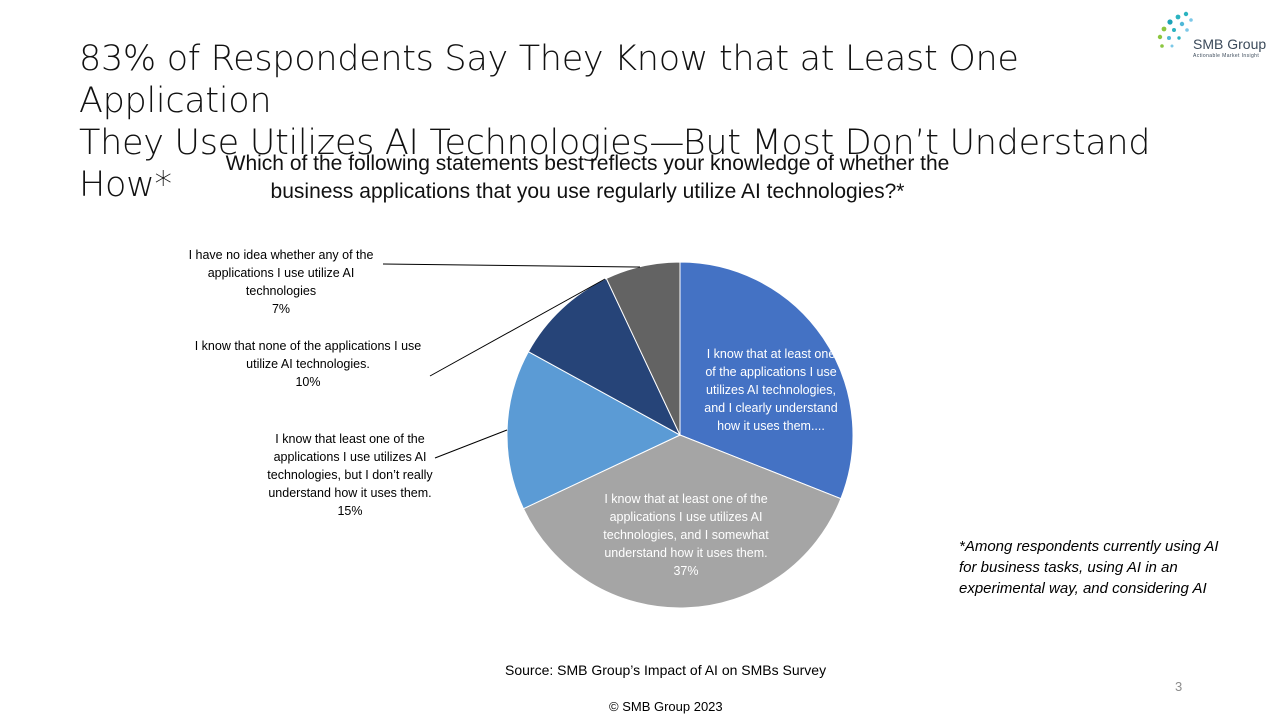 The width and height of the screenshot is (1280, 720). Describe the element at coordinates (1175, 29) in the screenshot. I see `logo-dots-icon` at that location.